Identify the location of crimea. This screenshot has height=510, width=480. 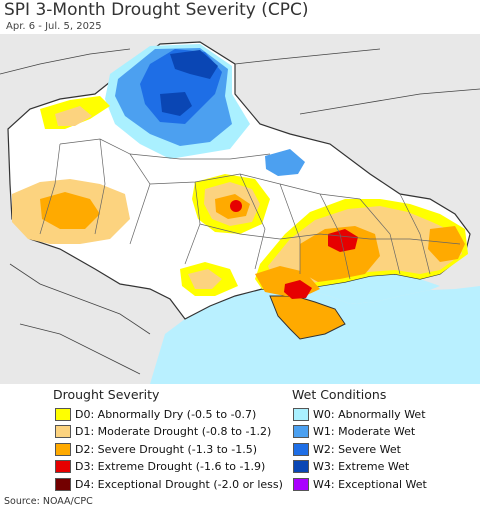
(307, 317).